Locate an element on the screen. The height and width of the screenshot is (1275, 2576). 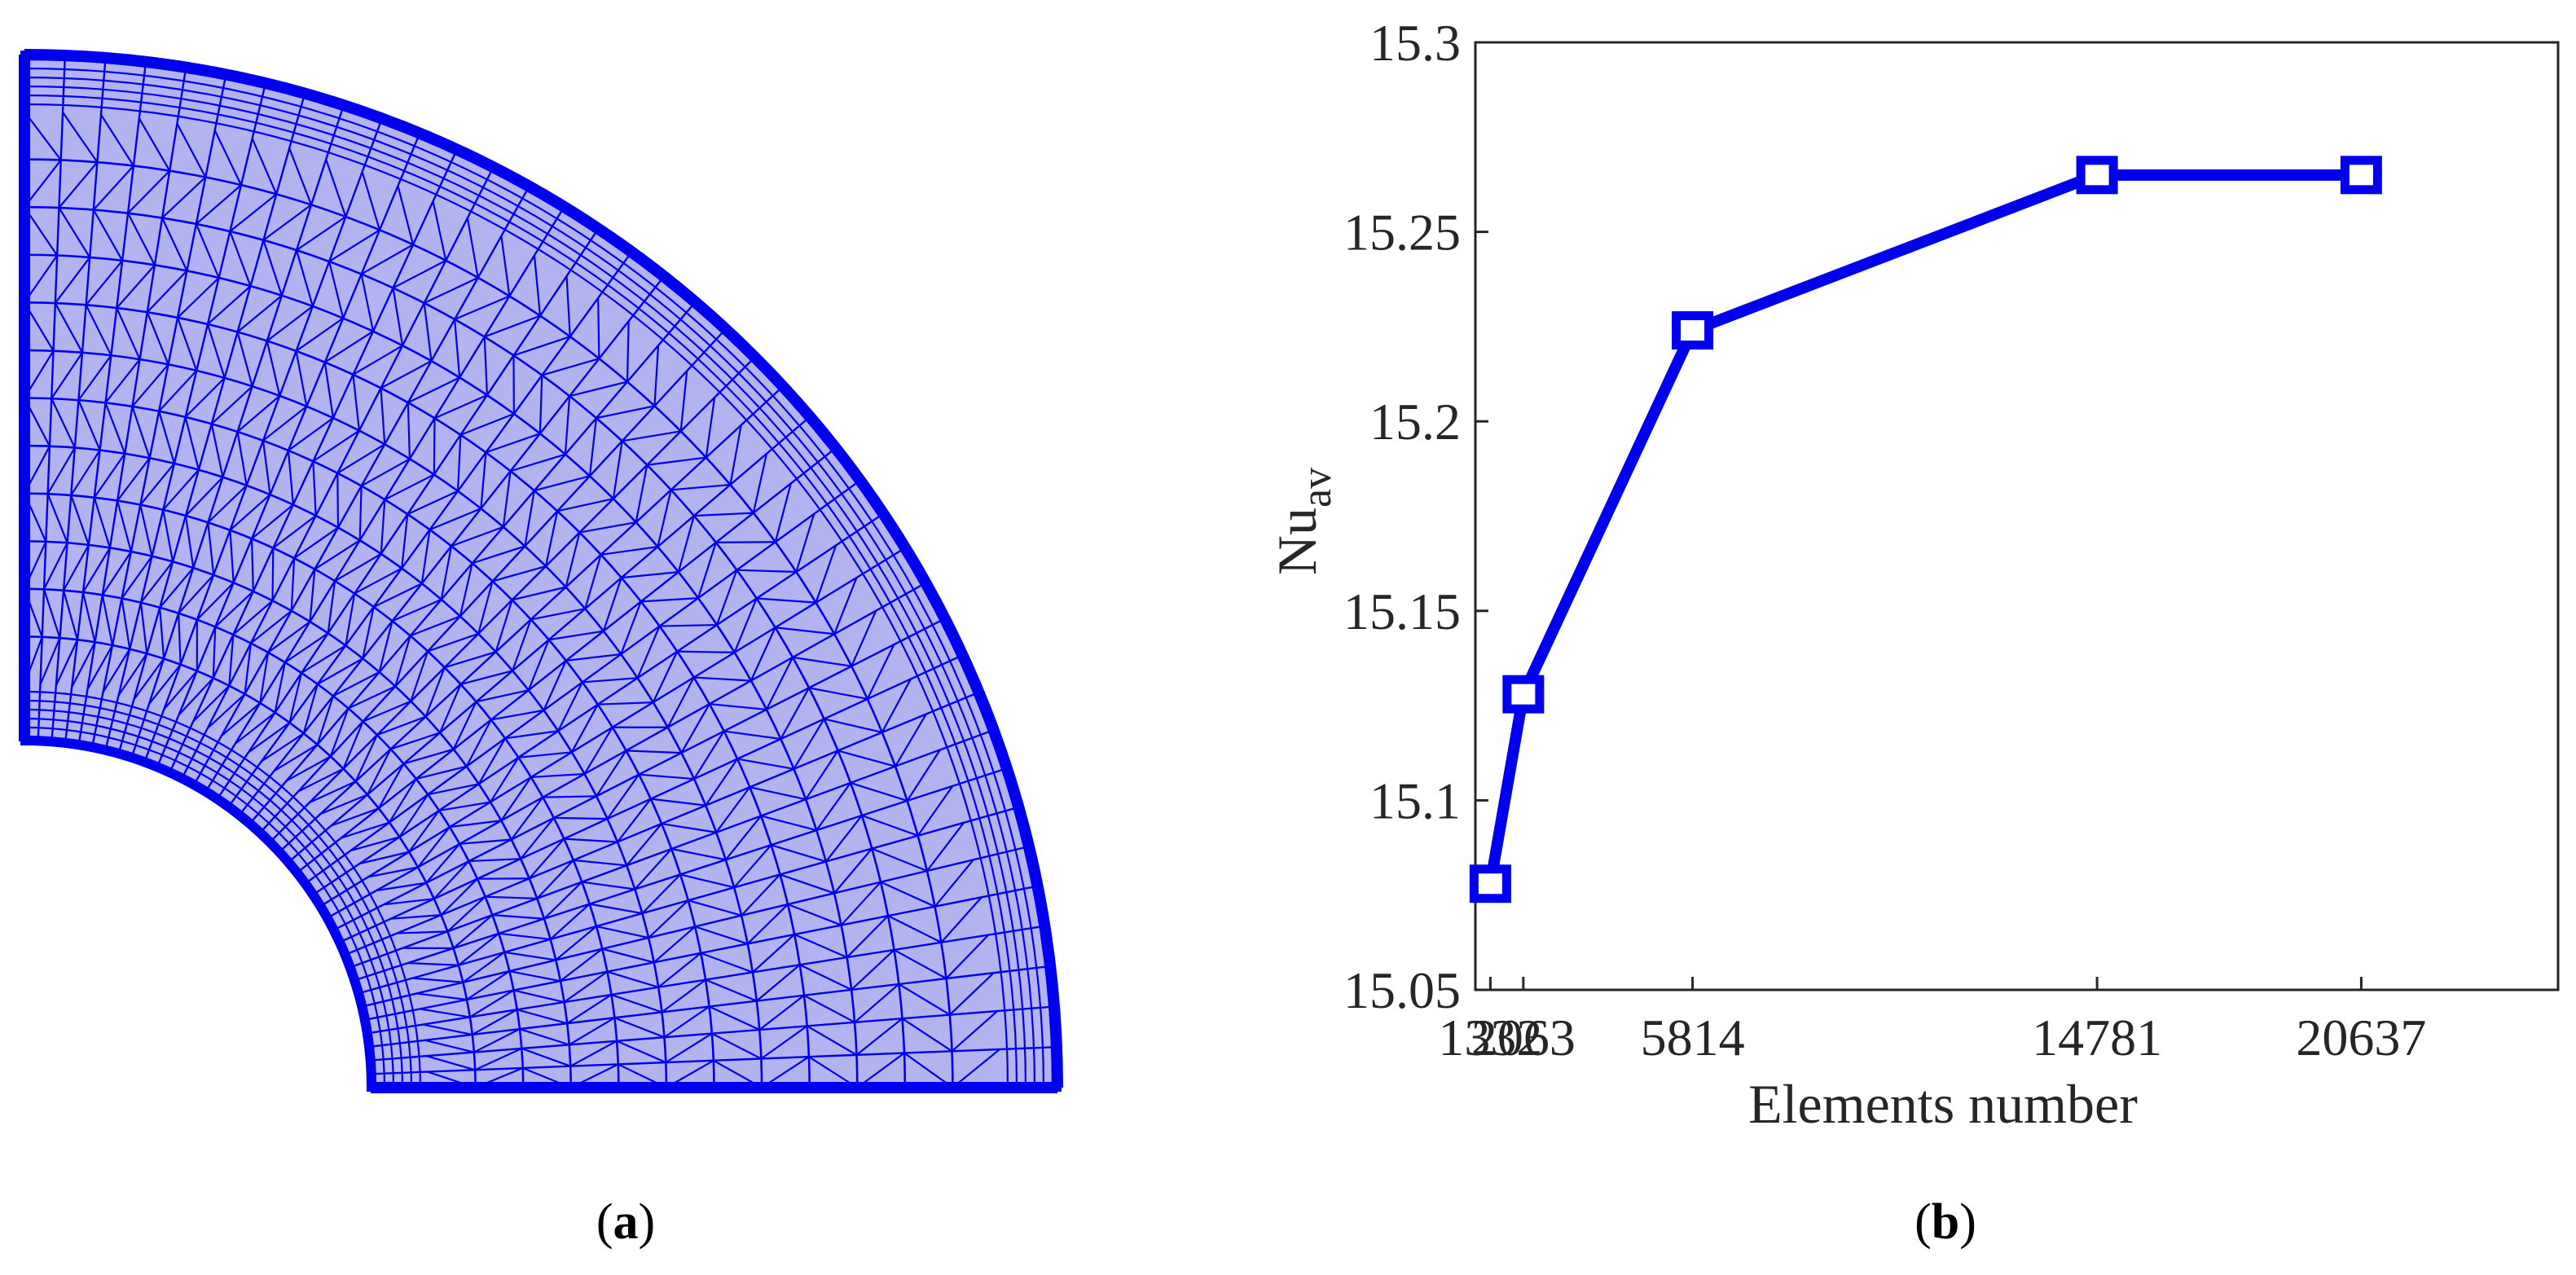
y-tick-label: 15.1 is located at coordinates (1415, 801).